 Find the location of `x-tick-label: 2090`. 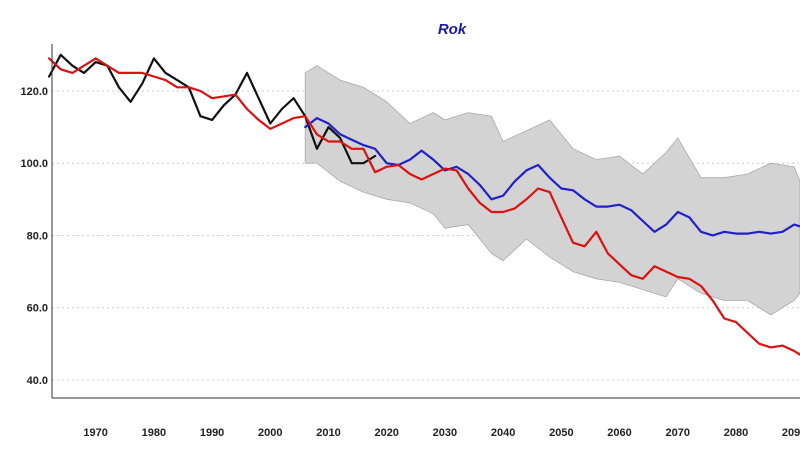

x-tick-label: 2090 is located at coordinates (791, 433).